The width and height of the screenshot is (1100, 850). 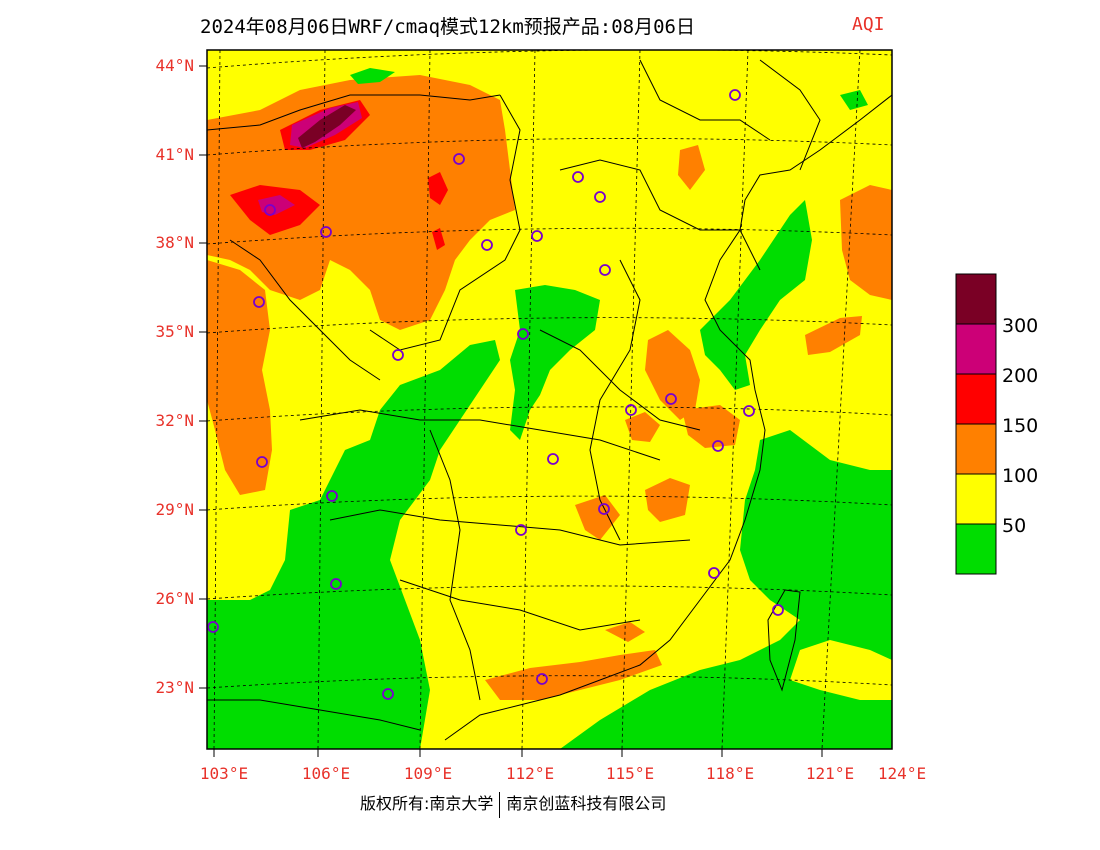 I want to click on lon-label-106: 106°E, so click(x=326, y=773).